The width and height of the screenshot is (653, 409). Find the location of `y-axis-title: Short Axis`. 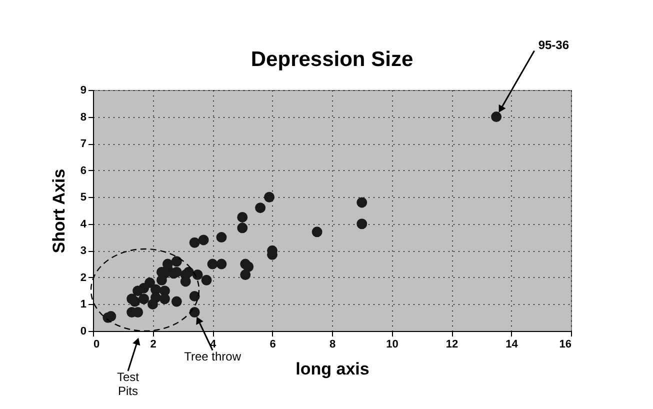

y-axis-title: Short Axis is located at coordinates (58, 211).